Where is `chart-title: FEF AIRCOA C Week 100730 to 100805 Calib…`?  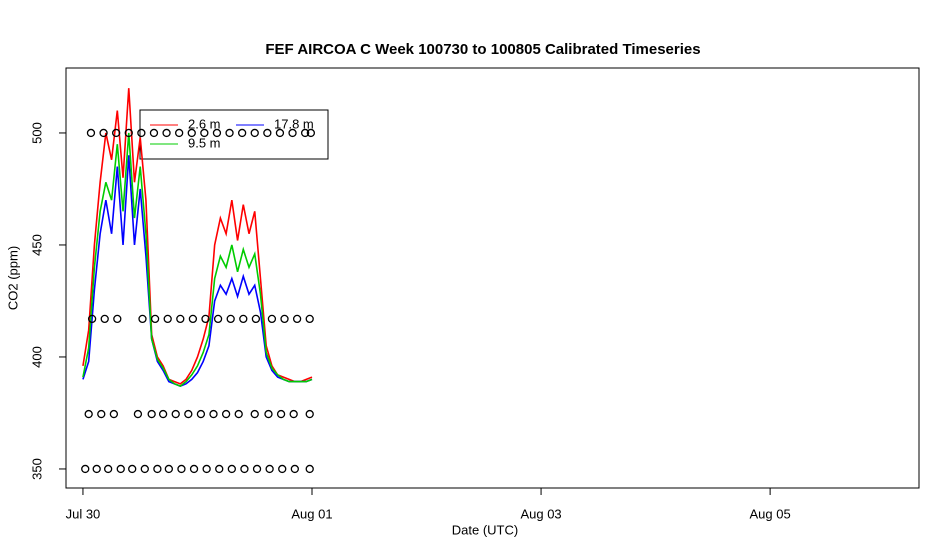 chart-title: FEF AIRCOA C Week 100730 to 100805 Calib… is located at coordinates (482, 49).